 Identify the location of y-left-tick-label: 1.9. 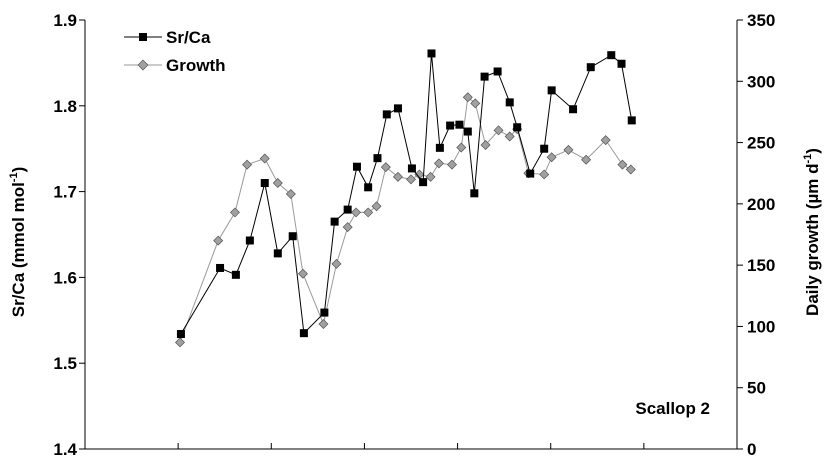
(65, 20).